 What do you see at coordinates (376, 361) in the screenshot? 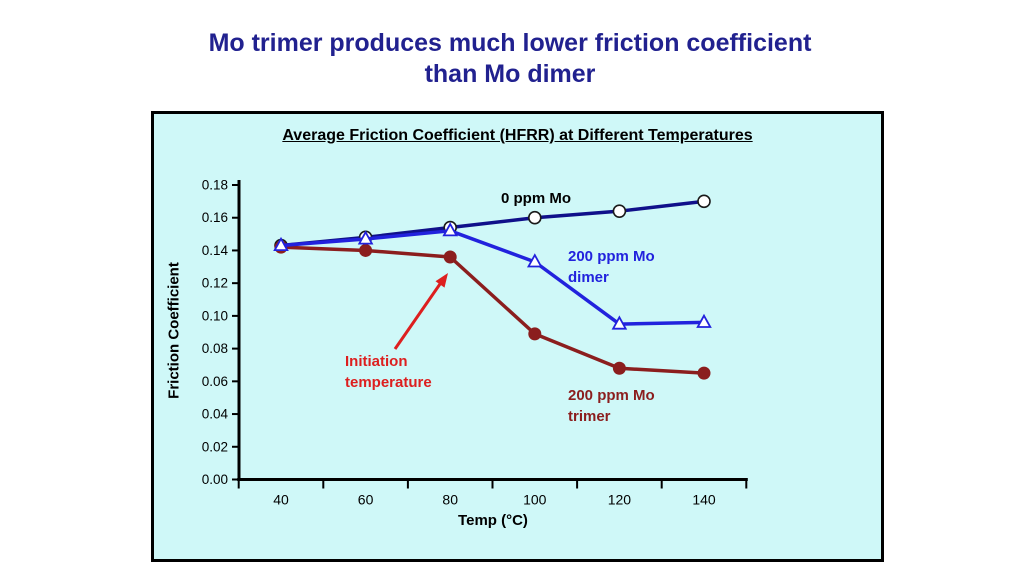
I see `initiation-annotation-line1: Initiation` at bounding box center [376, 361].